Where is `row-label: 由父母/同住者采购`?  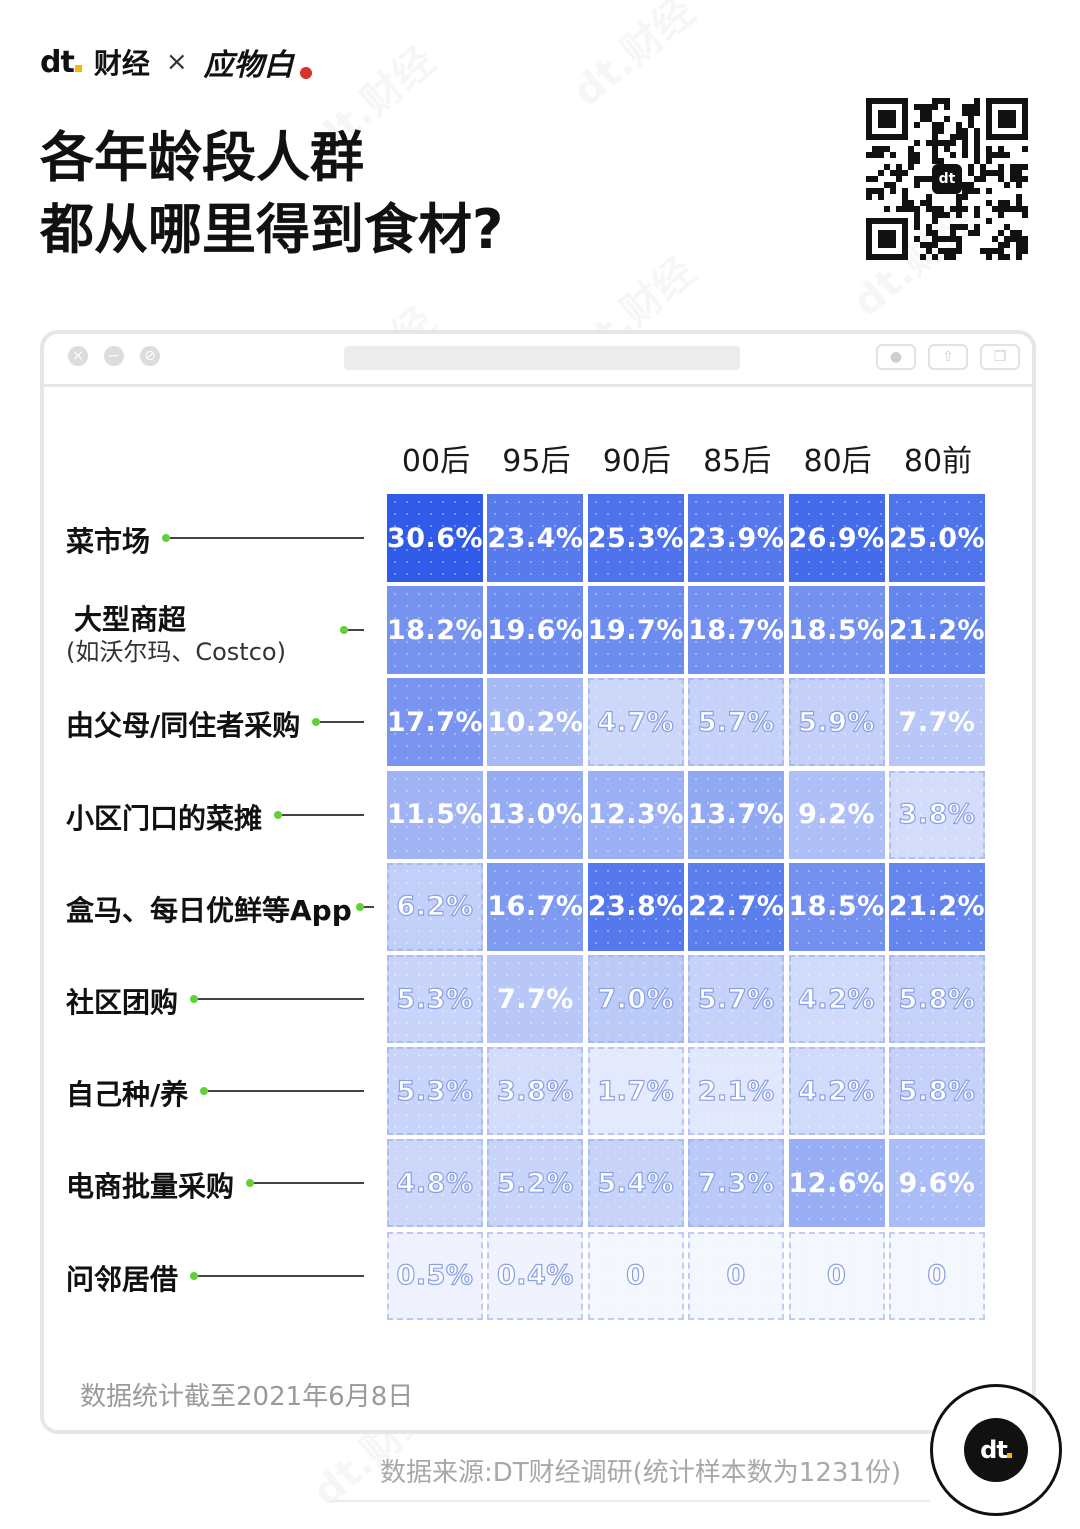
row-label: 由父母/同住者采购 is located at coordinates (183, 726).